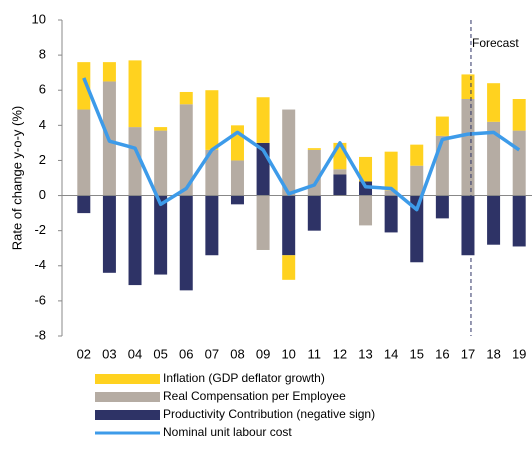  I want to click on x-tick-label: 15, so click(417, 353).